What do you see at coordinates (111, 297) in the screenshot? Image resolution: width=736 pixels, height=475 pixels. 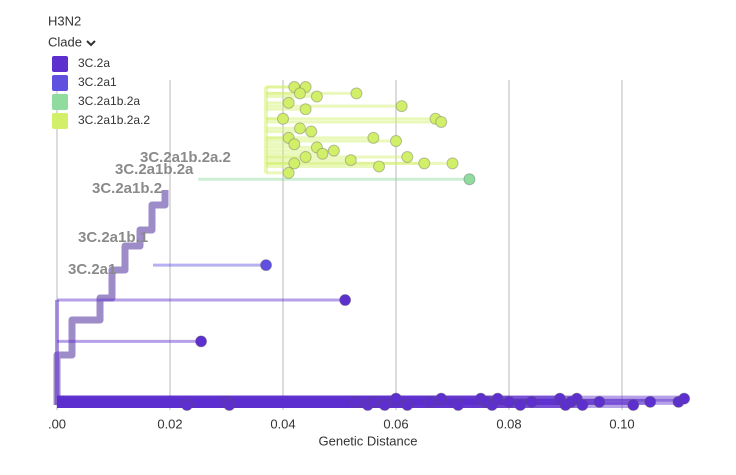 I see `tree-backbone` at bounding box center [111, 297].